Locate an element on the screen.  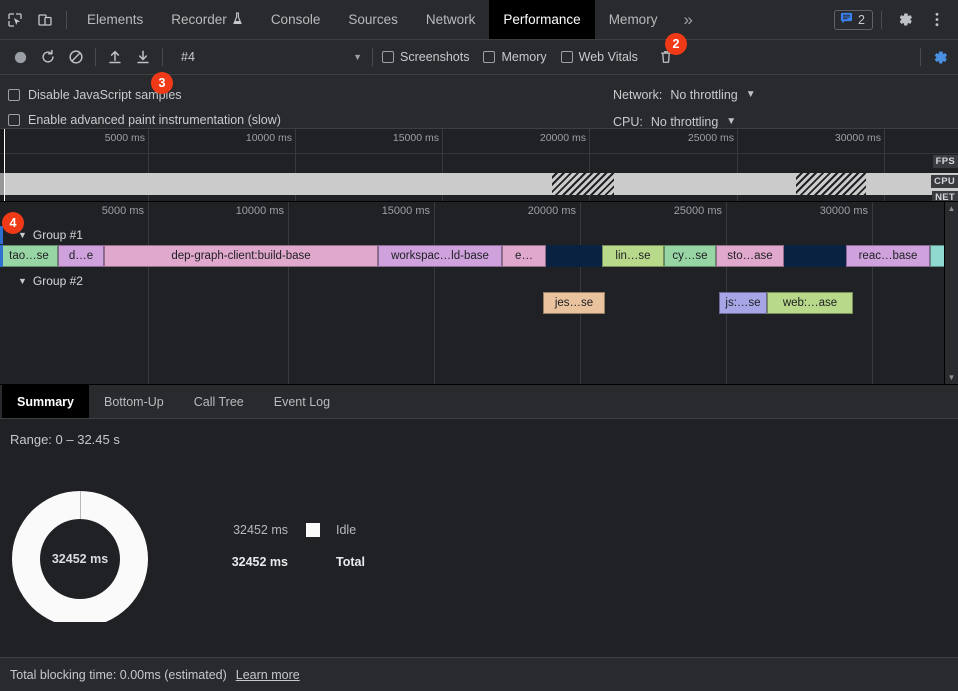
cpu-throttle-value: No throttling is located at coordinates (684, 121).